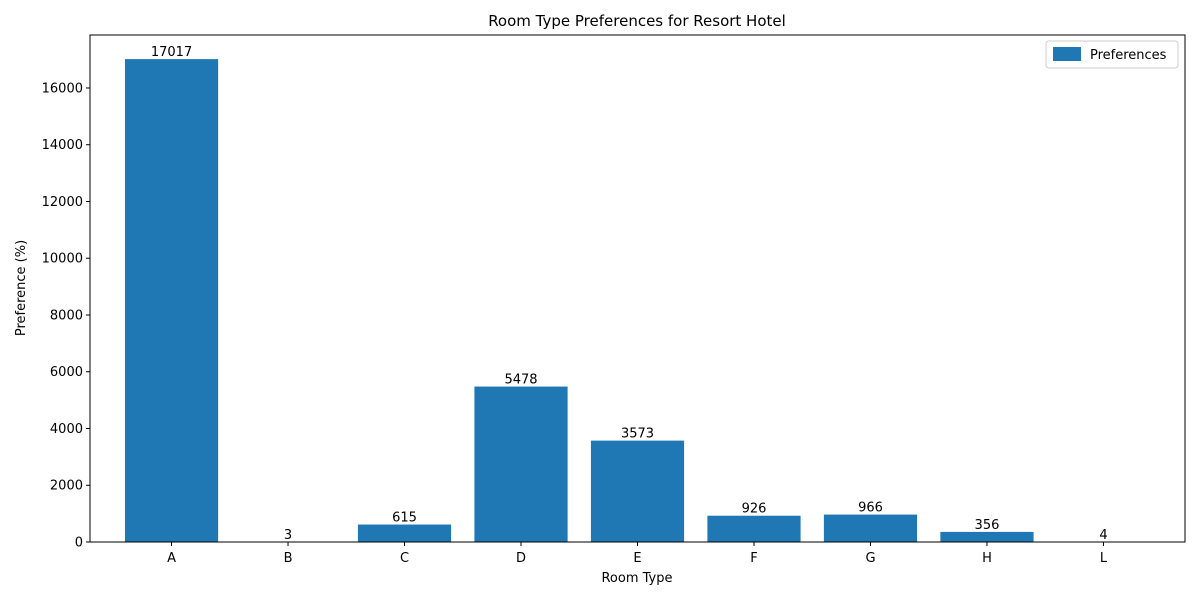 The height and width of the screenshot is (600, 1200). I want to click on bar-c, so click(404, 533).